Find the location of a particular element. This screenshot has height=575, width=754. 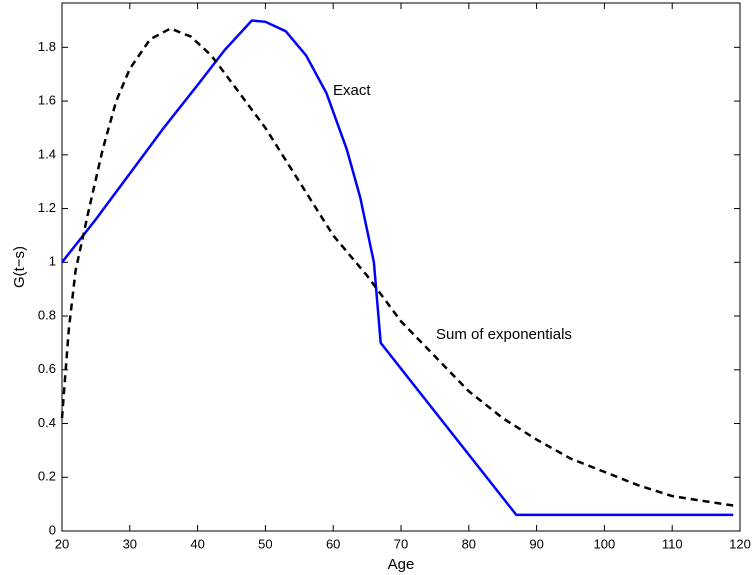

x-tick-label: 80 is located at coordinates (469, 543).